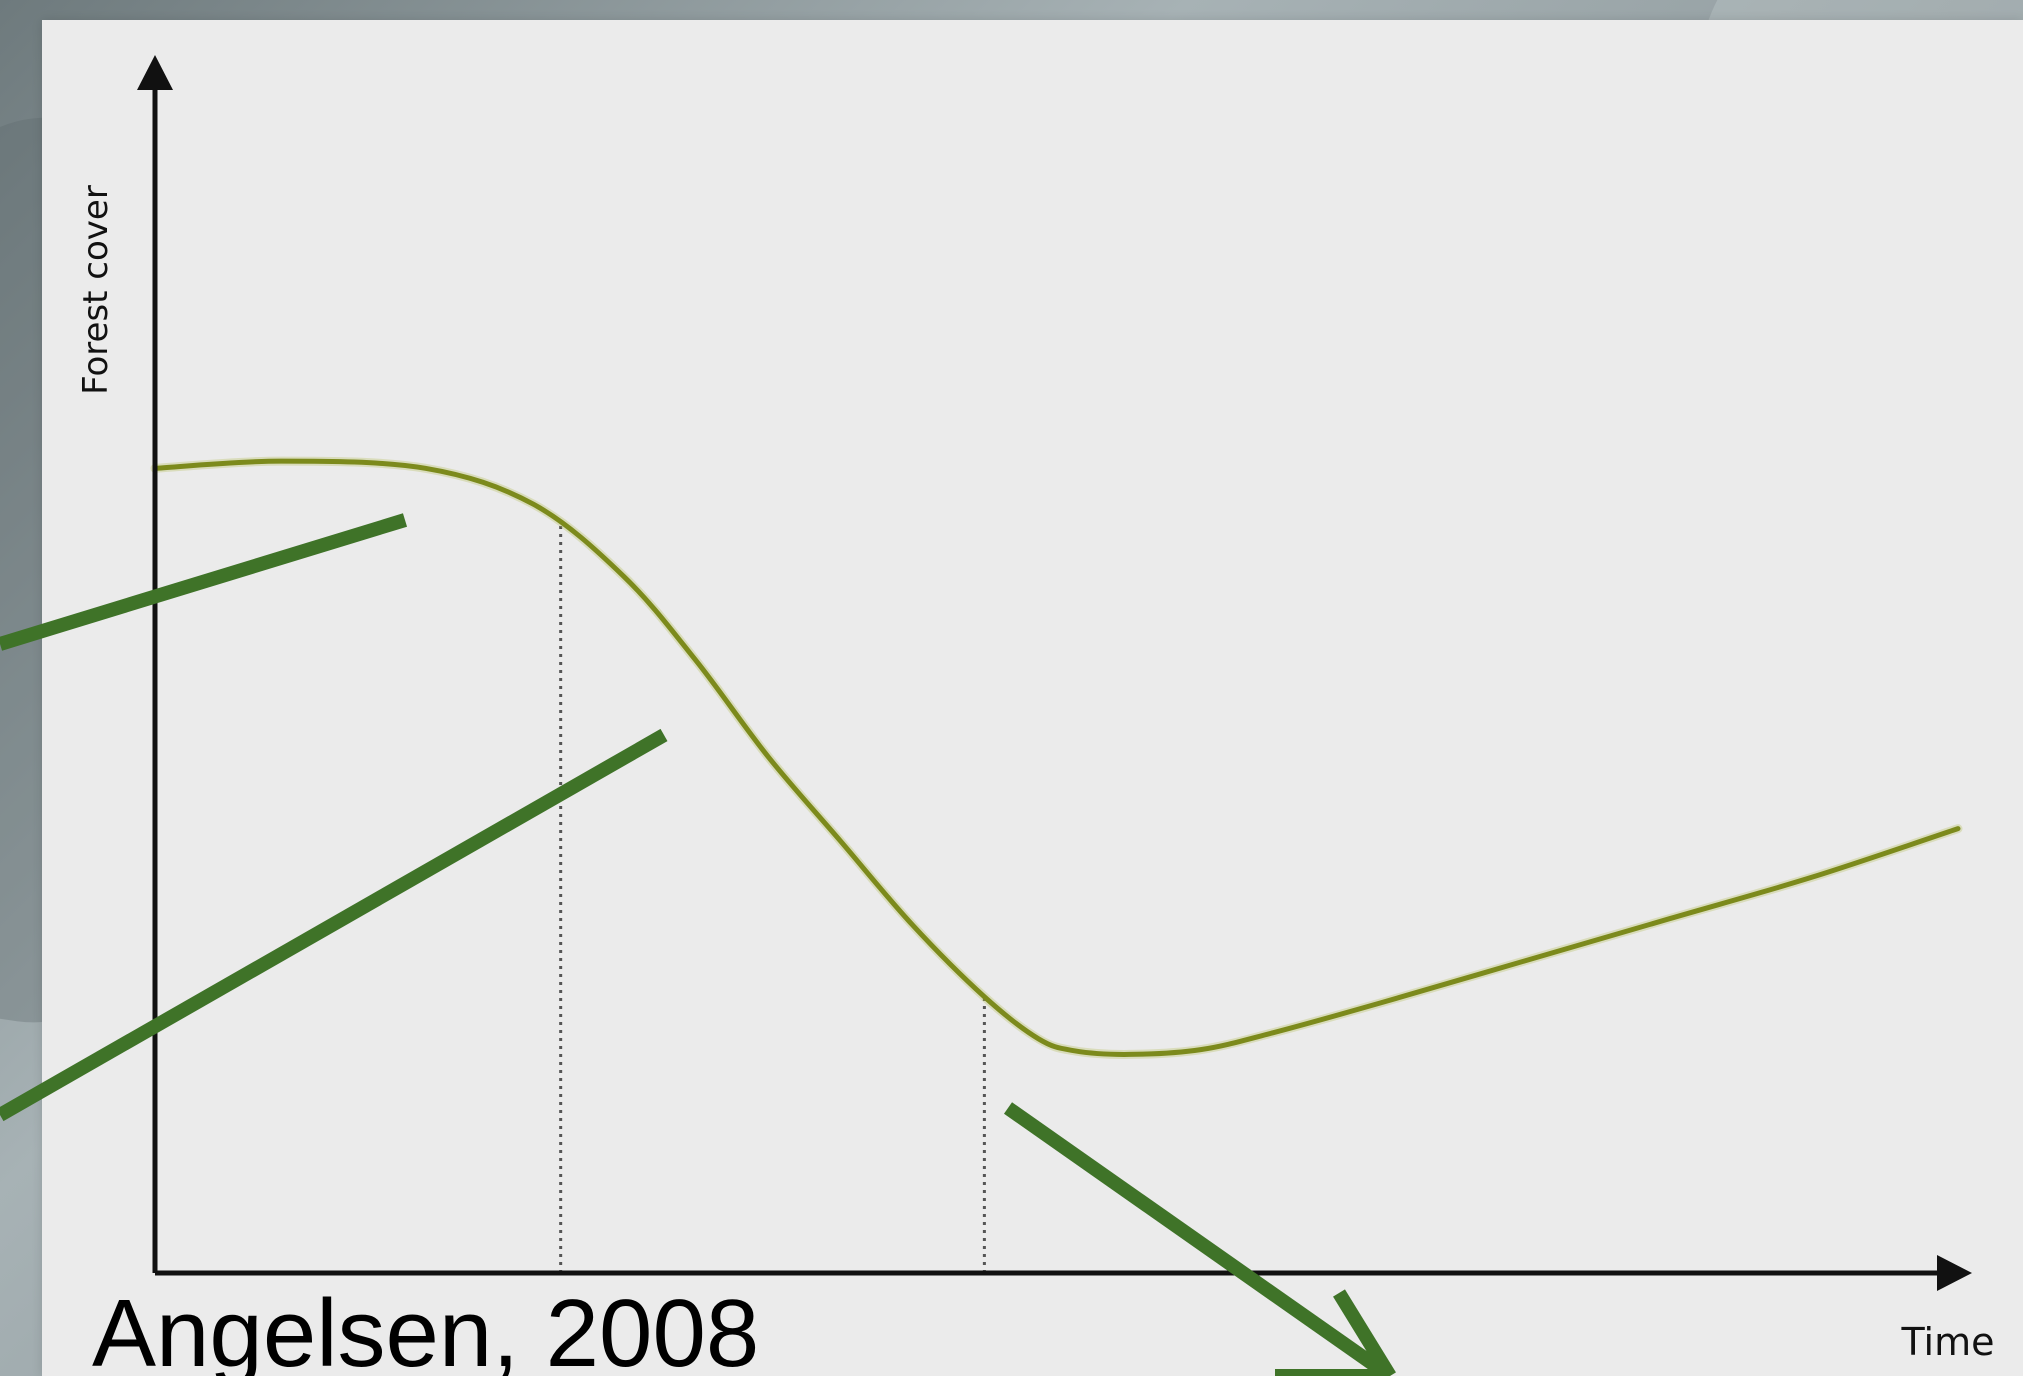 Image resolution: width=2023 pixels, height=1376 pixels. What do you see at coordinates (204, 582) in the screenshot?
I see `annotation-arrow-plateau` at bounding box center [204, 582].